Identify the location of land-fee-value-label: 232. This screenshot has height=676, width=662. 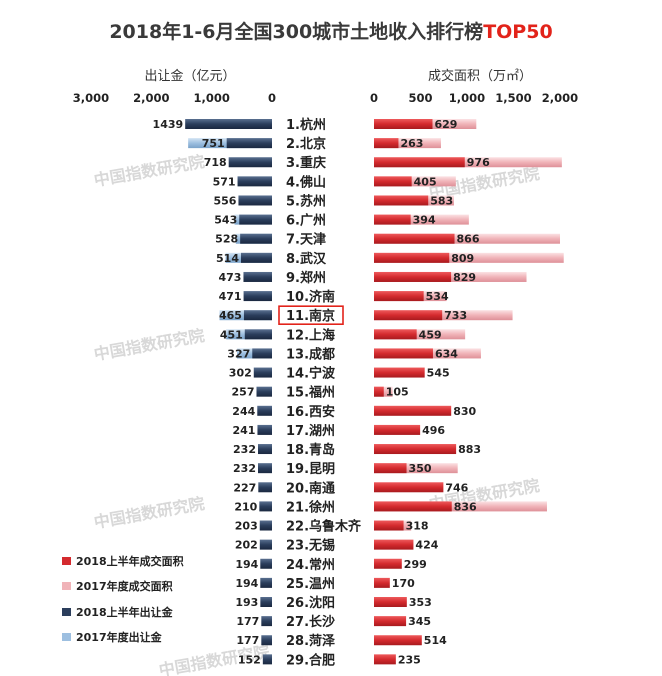
(244, 468).